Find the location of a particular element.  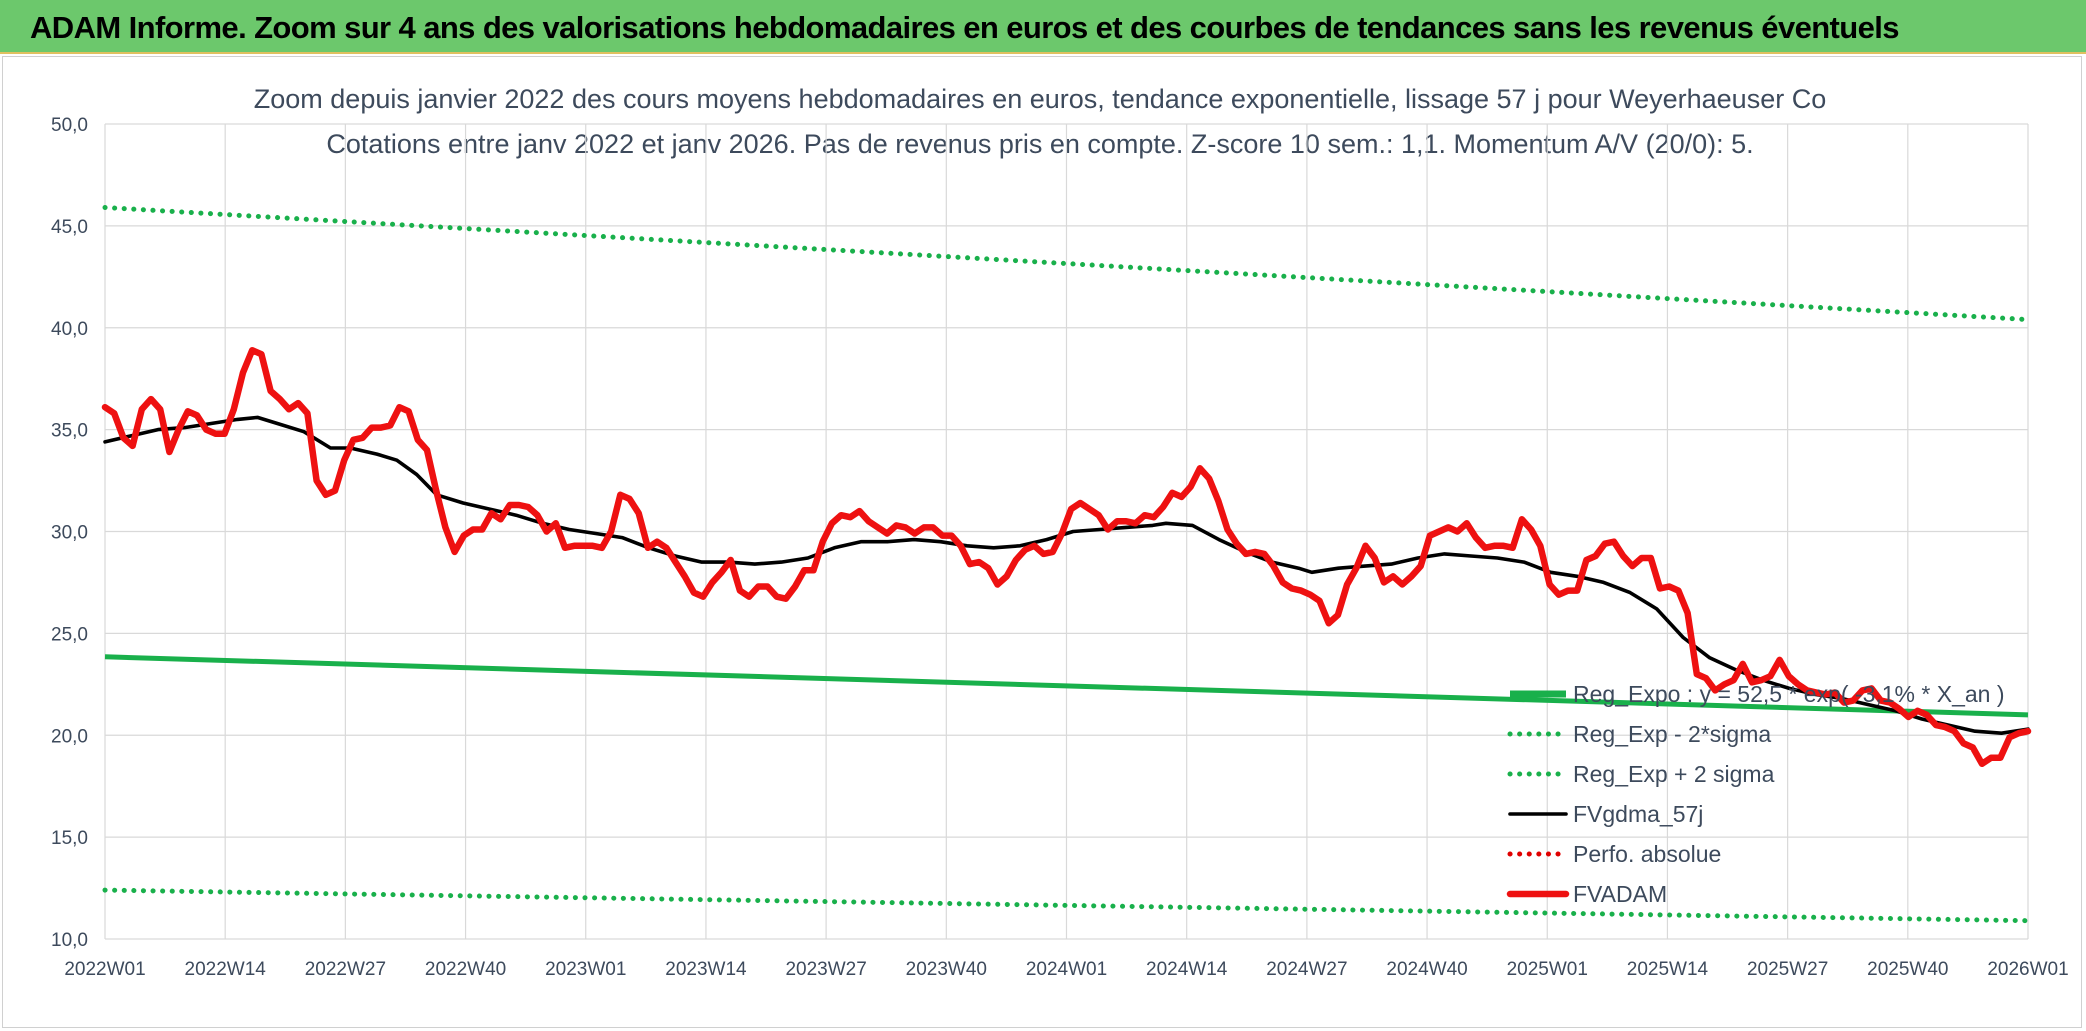

x-tick-label: 2022W01 is located at coordinates (104, 969).